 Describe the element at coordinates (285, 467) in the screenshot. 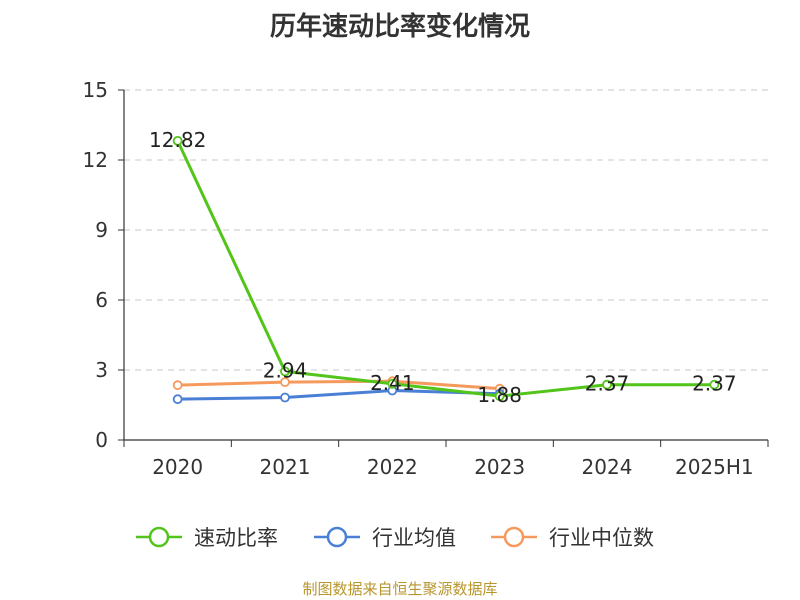

I see `x-tick-label: 2021` at that location.